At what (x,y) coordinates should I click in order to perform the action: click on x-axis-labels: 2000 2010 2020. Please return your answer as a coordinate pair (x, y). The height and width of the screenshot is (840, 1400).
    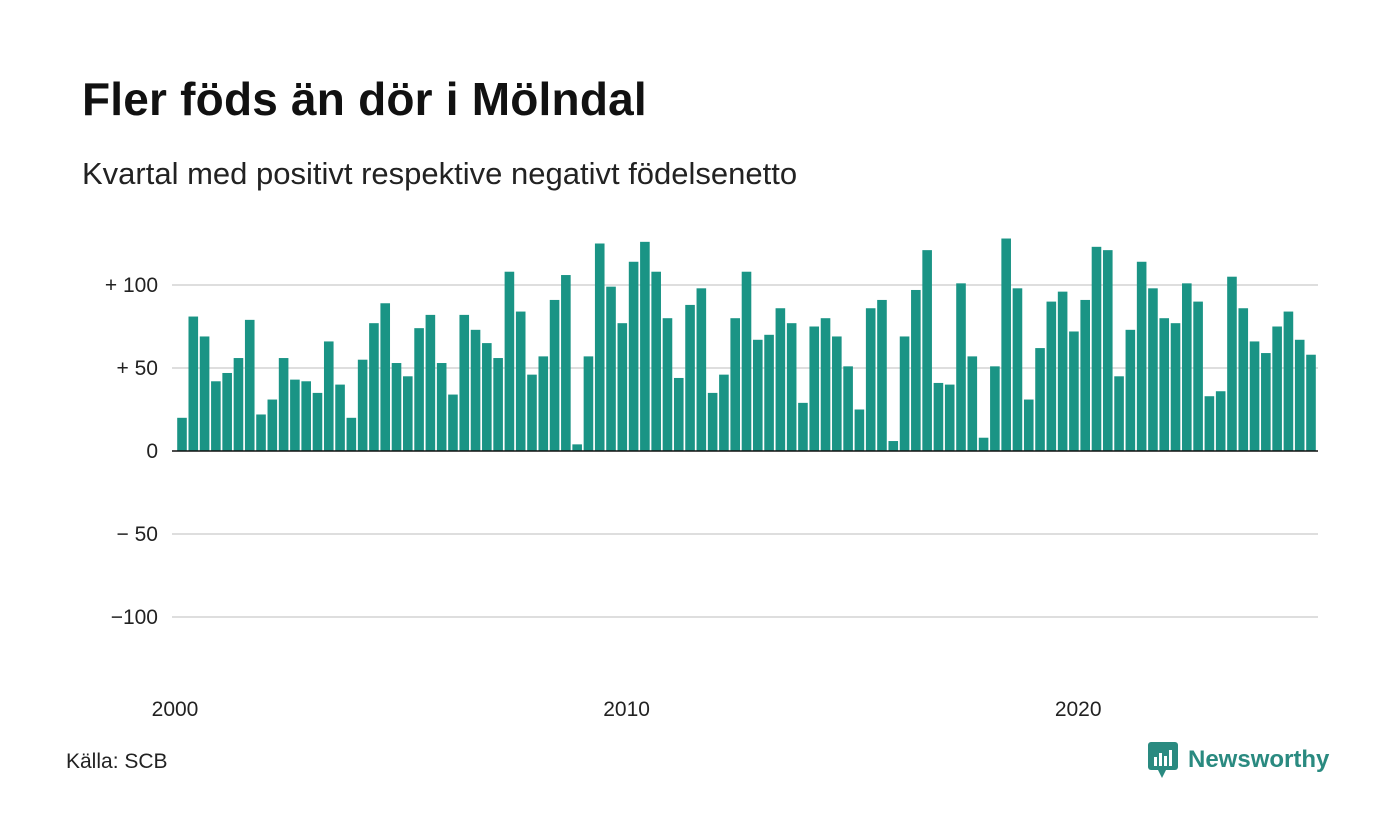
    Looking at the image, I should click on (627, 709).